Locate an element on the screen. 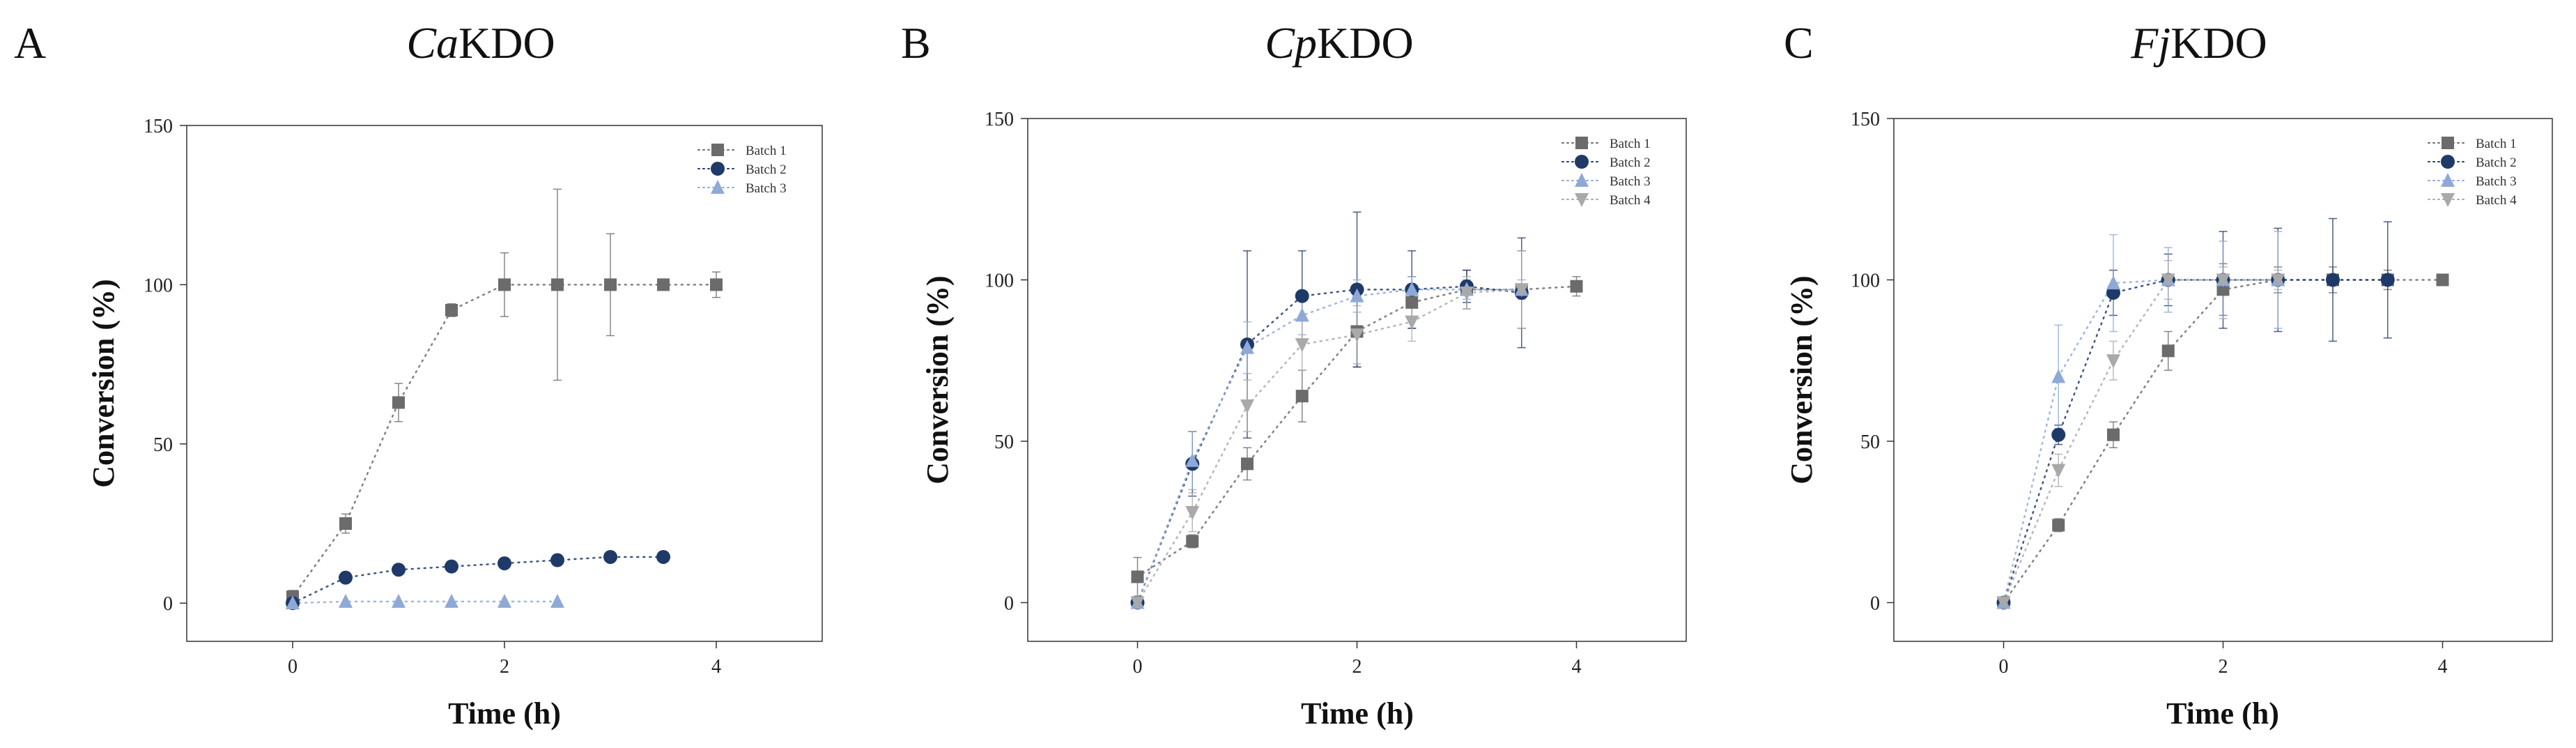 This screenshot has height=748, width=2576. series-lines-layer is located at coordinates (504, 444).